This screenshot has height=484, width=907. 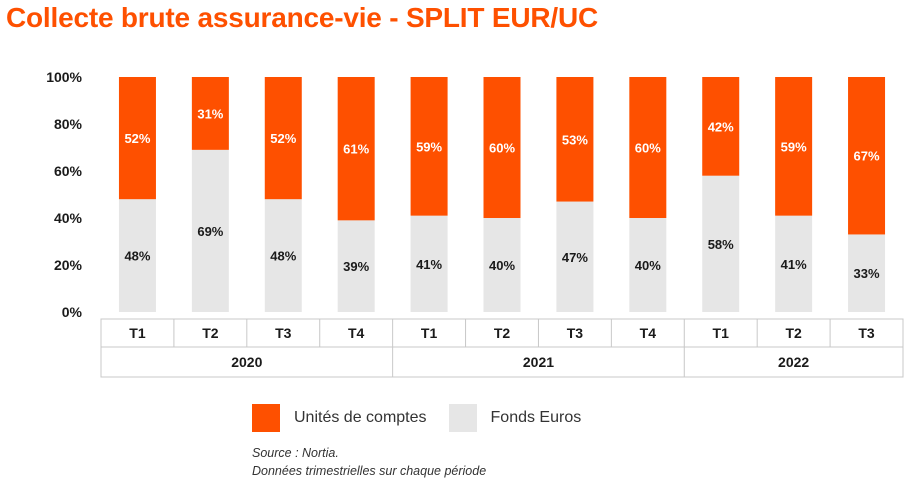 I want to click on data-label-unites-de-comptes: 61%, so click(x=356, y=149).